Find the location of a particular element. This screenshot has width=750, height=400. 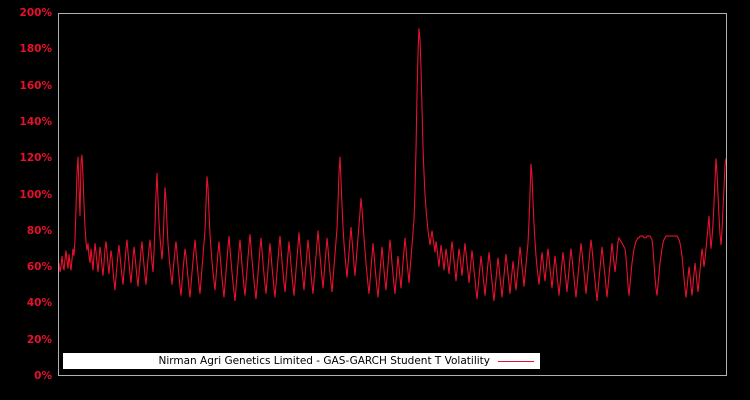

y-axis-tick-label: 40% is located at coordinates (39, 303).